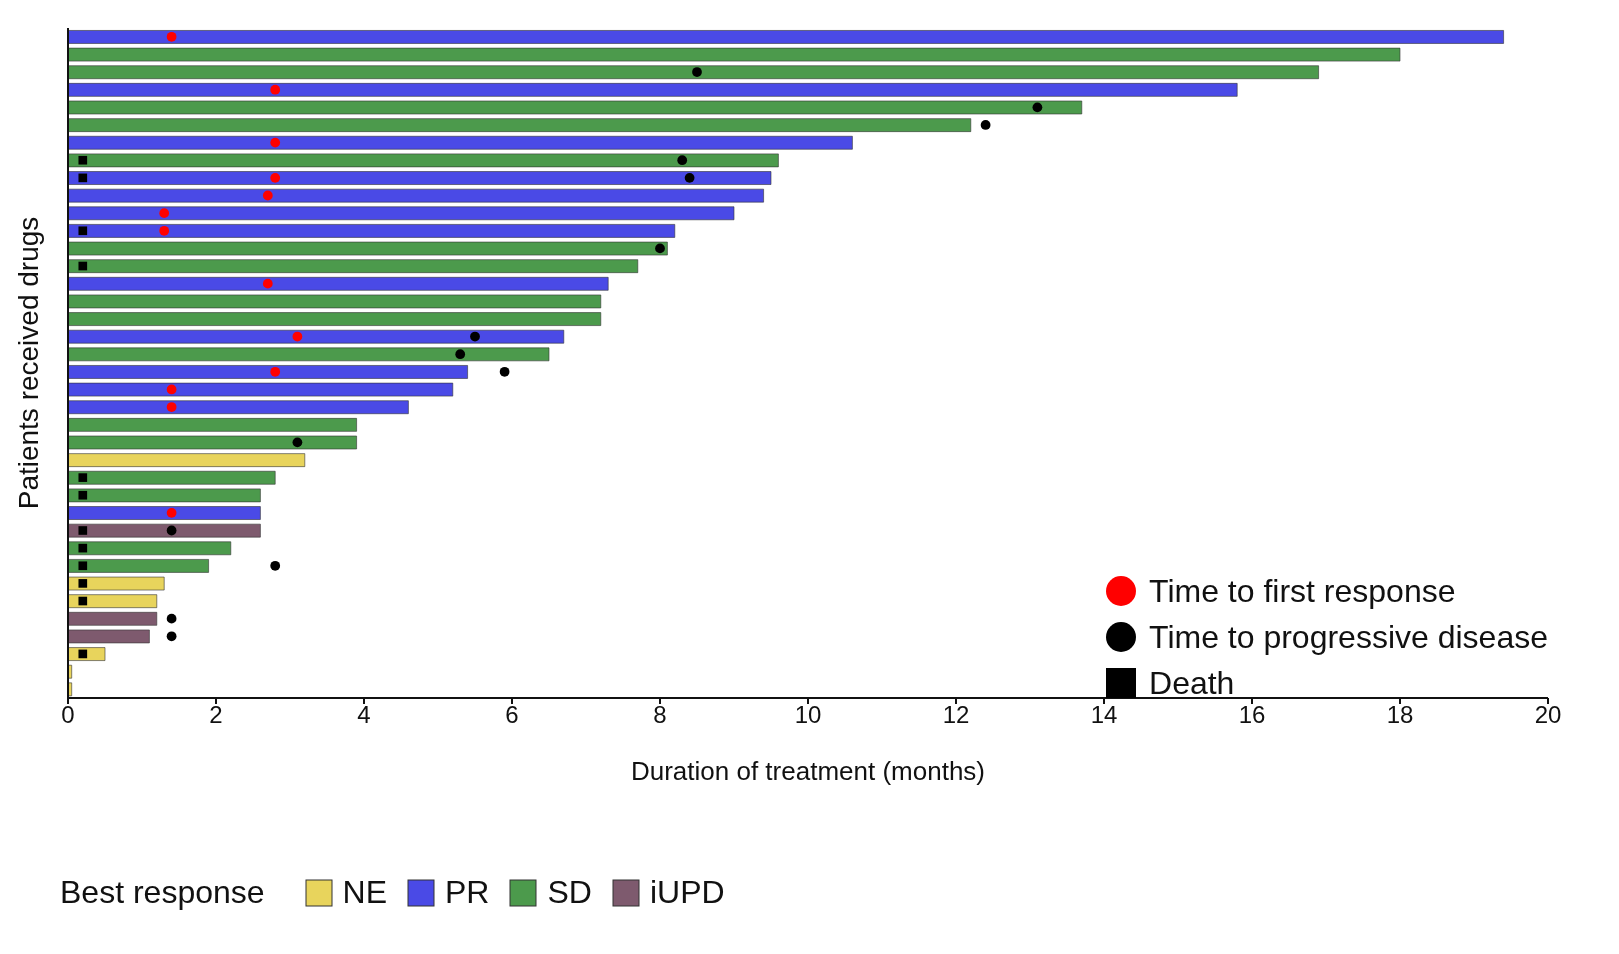 This screenshot has width=1619, height=954. What do you see at coordinates (216, 715) in the screenshot?
I see `x-tick-label: 2` at bounding box center [216, 715].